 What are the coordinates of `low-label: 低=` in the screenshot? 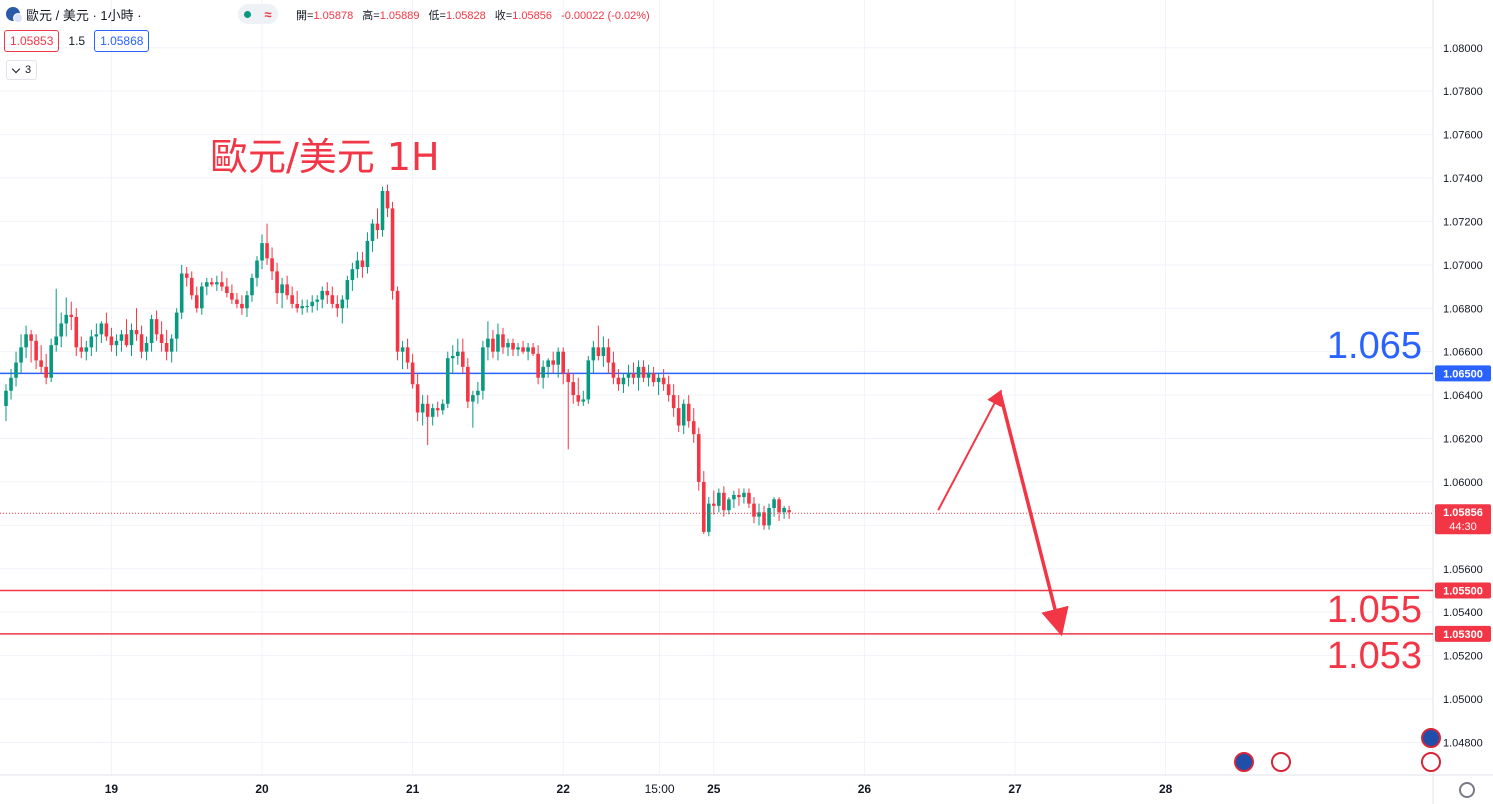 It's located at (437, 16).